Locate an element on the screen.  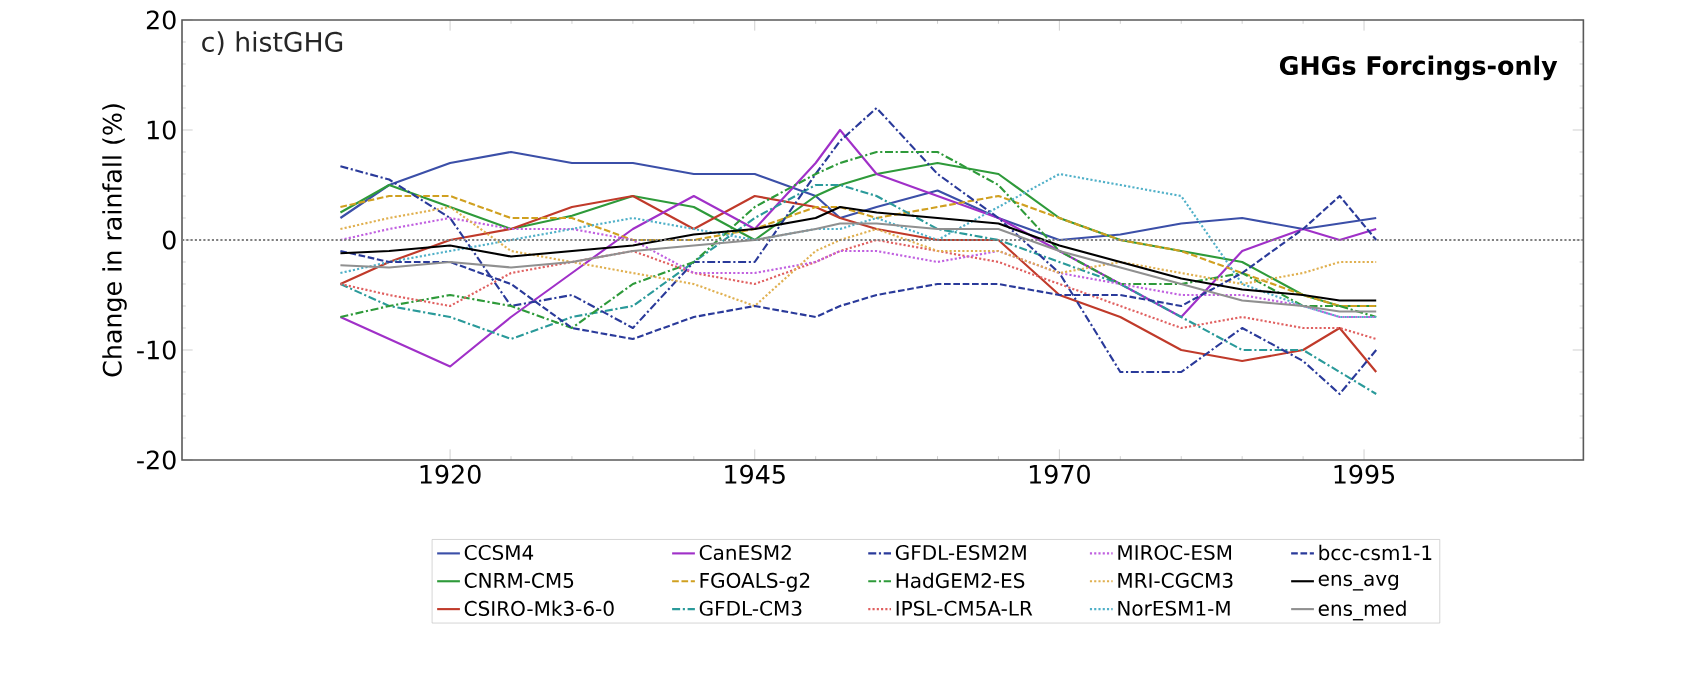
legend-label: FGOALS-g2 is located at coordinates (755, 582).